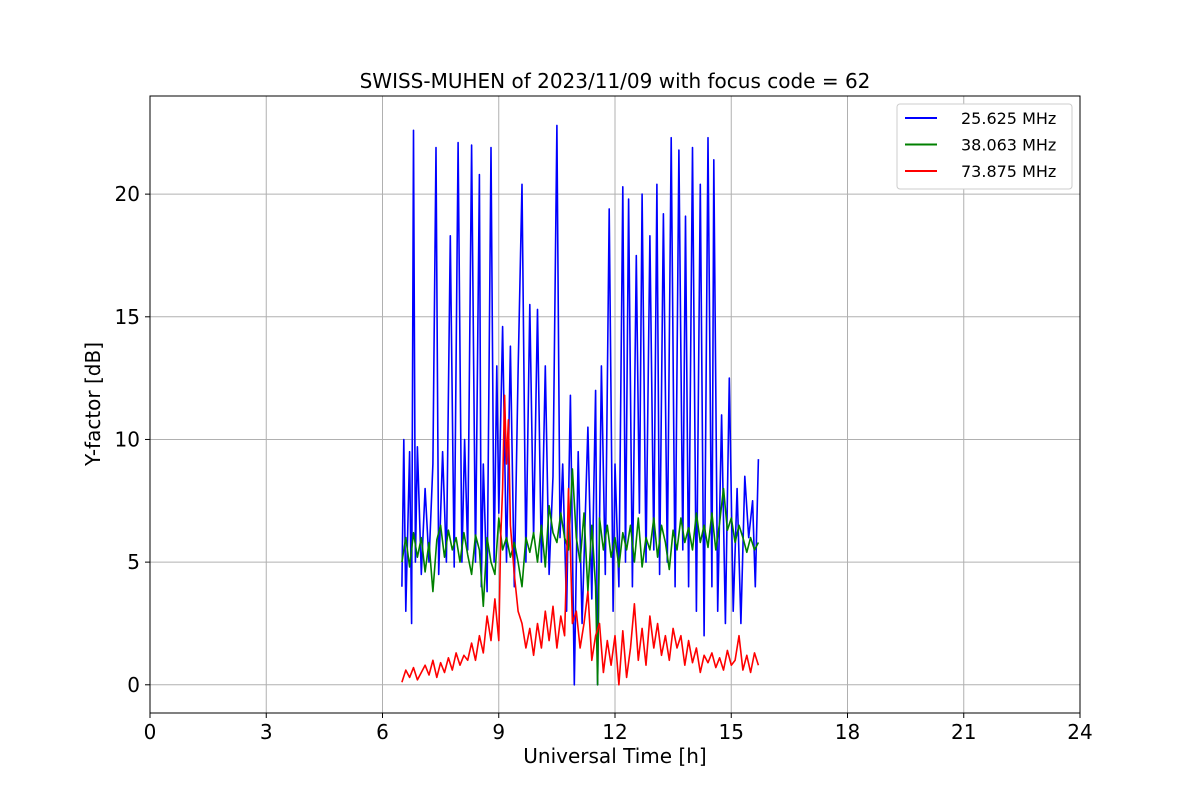  What do you see at coordinates (133, 562) in the screenshot?
I see `y-tick-label: 5` at bounding box center [133, 562].